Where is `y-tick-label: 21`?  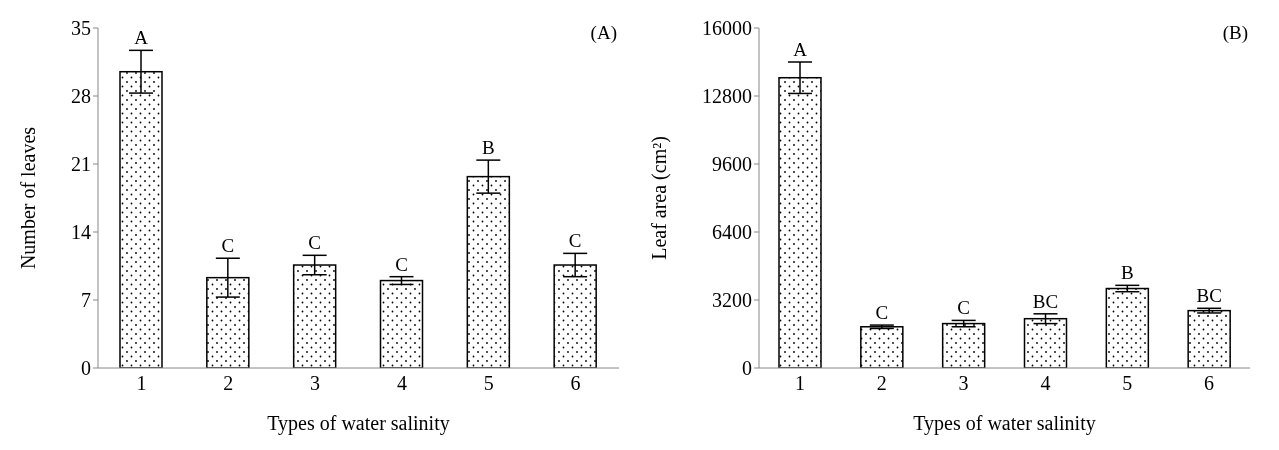
y-tick-label: 21 is located at coordinates (81, 164).